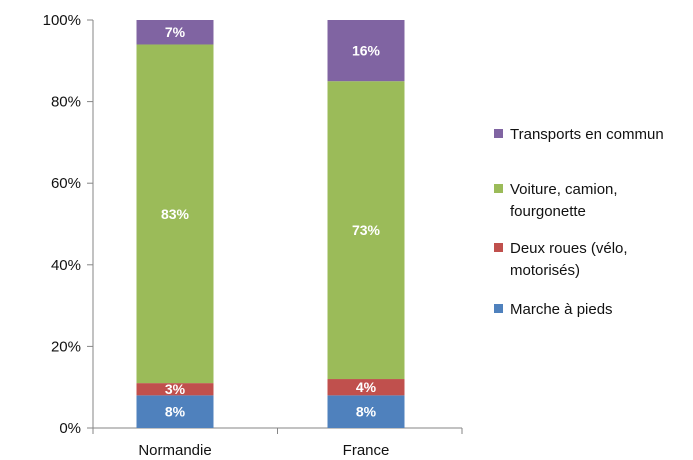 The height and width of the screenshot is (460, 693). I want to click on data-label: 4%, so click(366, 387).